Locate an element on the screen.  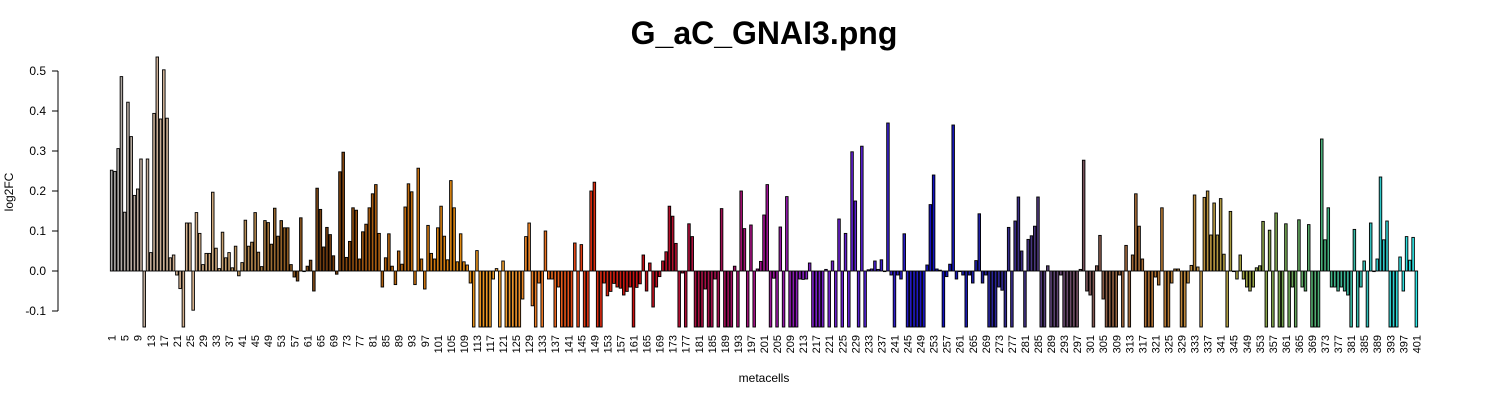
x-tick-label: 333 is located at coordinates (1196, 344).